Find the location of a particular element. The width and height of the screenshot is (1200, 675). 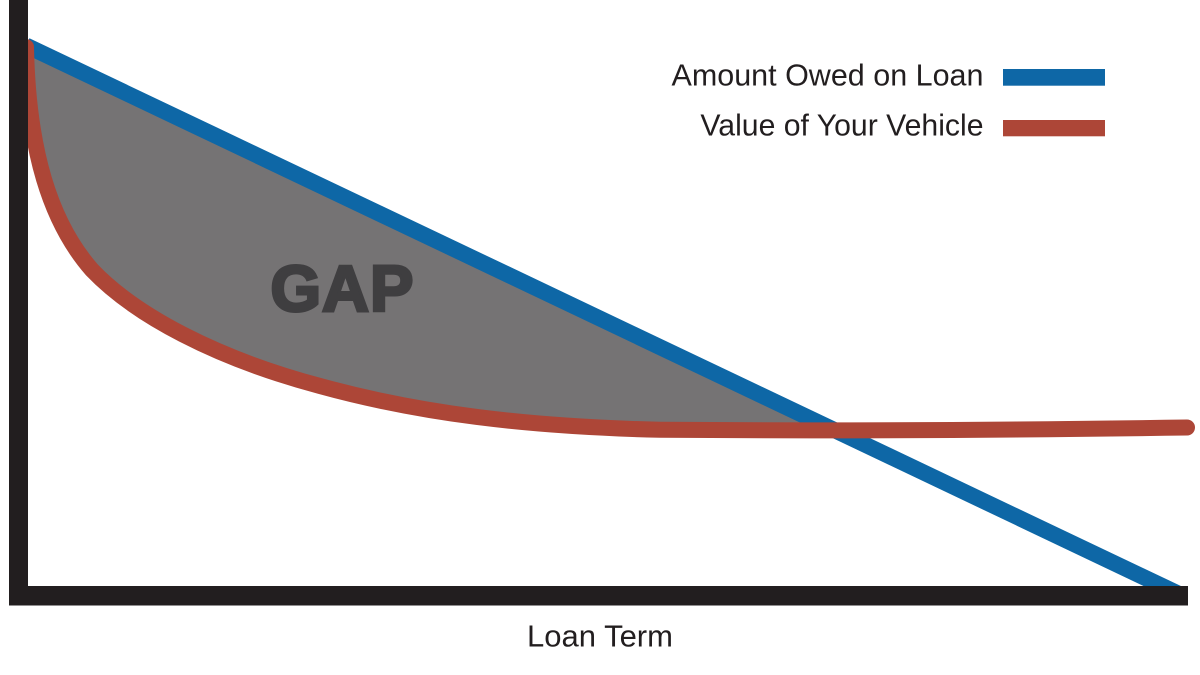

svg-text: Loan Term is located at coordinates (600, 636).